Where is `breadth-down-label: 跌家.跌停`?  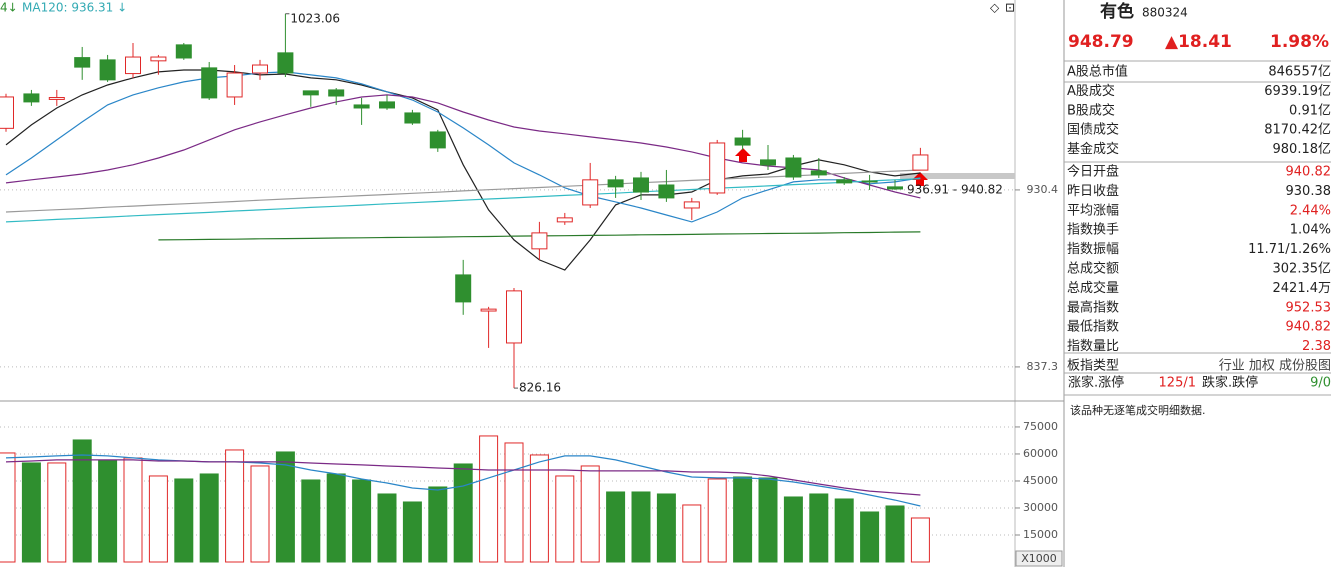
breadth-down-label: 跌家.跌停 is located at coordinates (1230, 383).